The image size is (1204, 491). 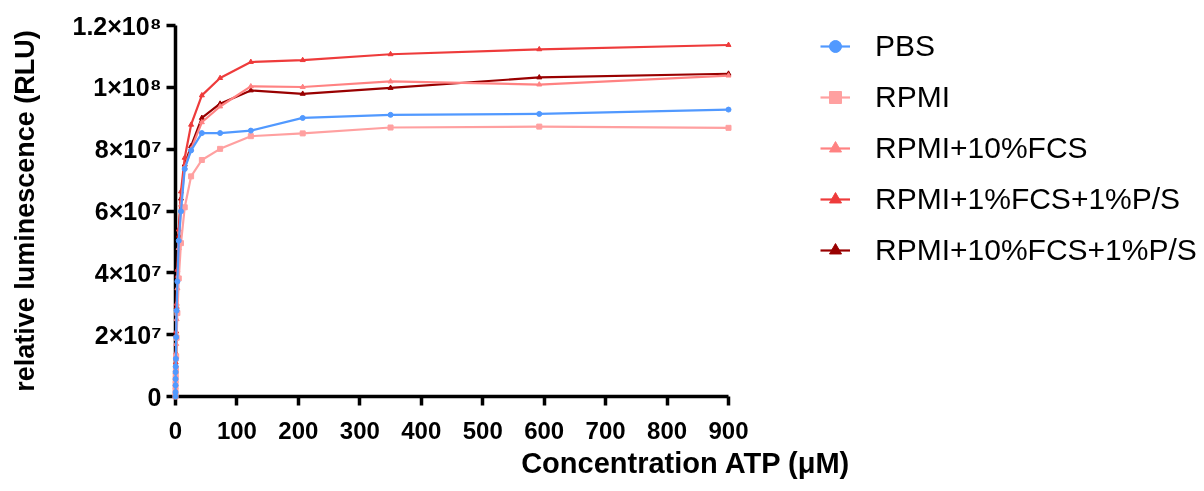 What do you see at coordinates (728, 430) in the screenshot?
I see `x-tick-label: 900` at bounding box center [728, 430].